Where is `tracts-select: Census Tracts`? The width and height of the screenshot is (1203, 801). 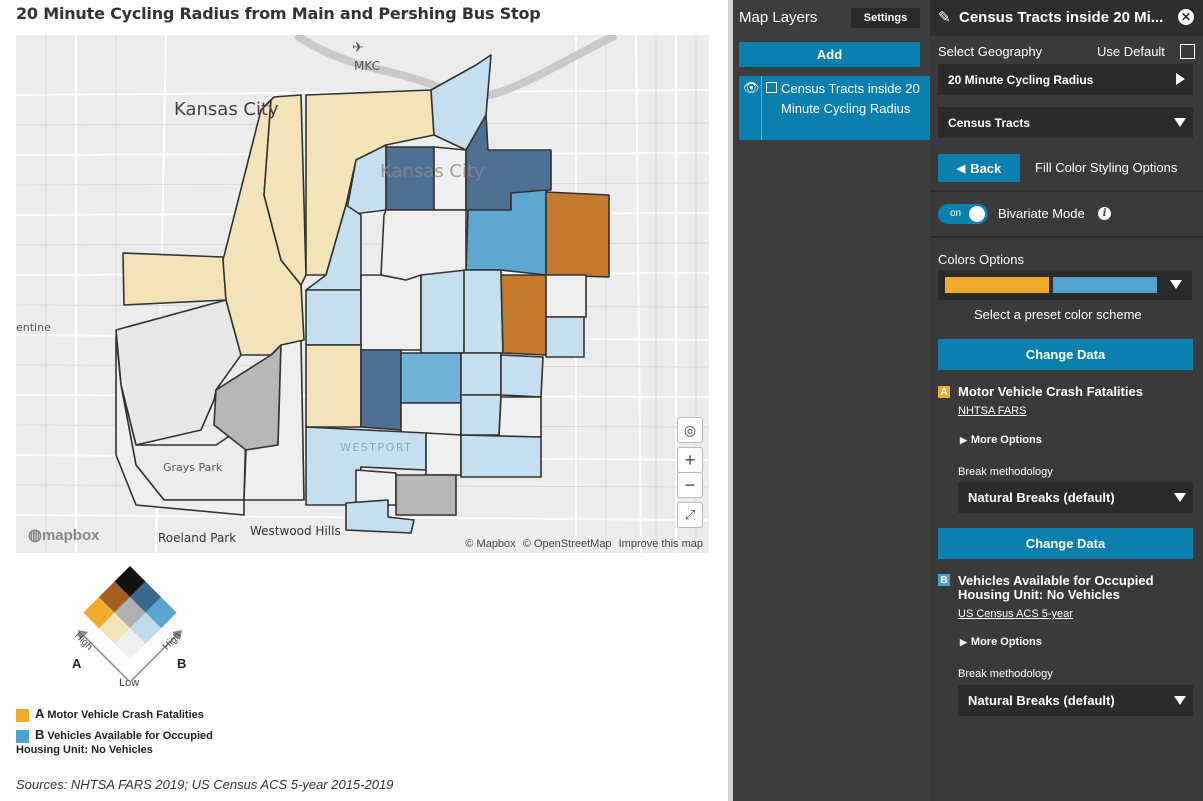 tracts-select: Census Tracts is located at coordinates (1065, 122).